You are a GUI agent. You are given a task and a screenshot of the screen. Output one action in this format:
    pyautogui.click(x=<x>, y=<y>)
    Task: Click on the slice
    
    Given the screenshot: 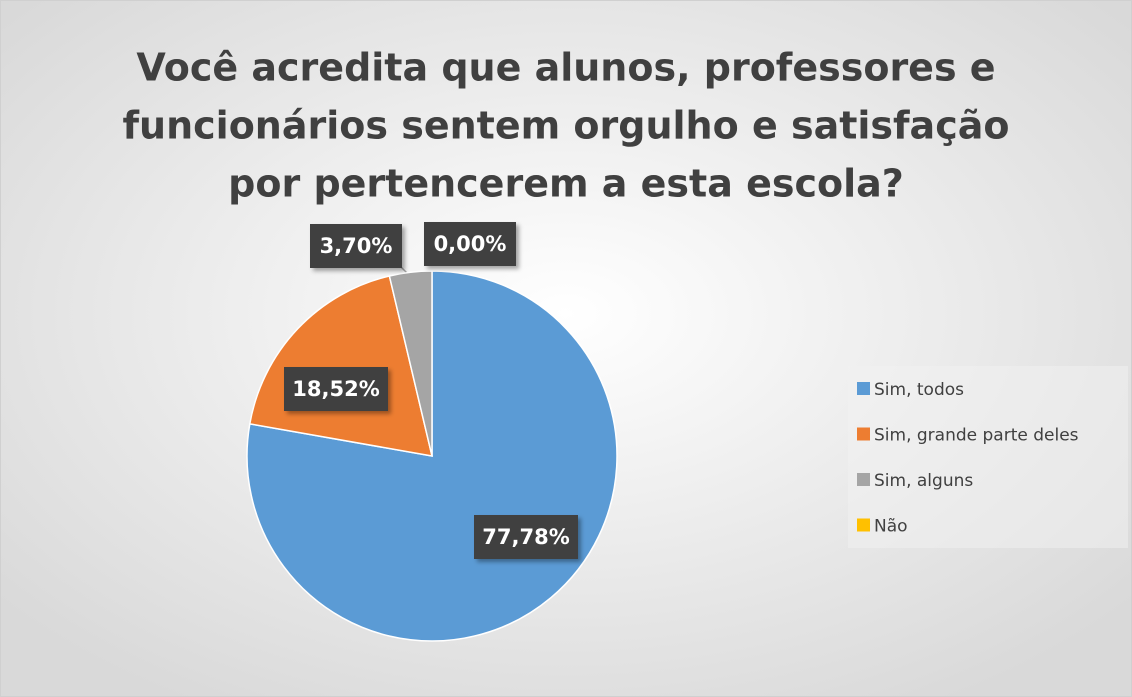 What is the action you would take?
    pyautogui.click(x=410, y=363)
    